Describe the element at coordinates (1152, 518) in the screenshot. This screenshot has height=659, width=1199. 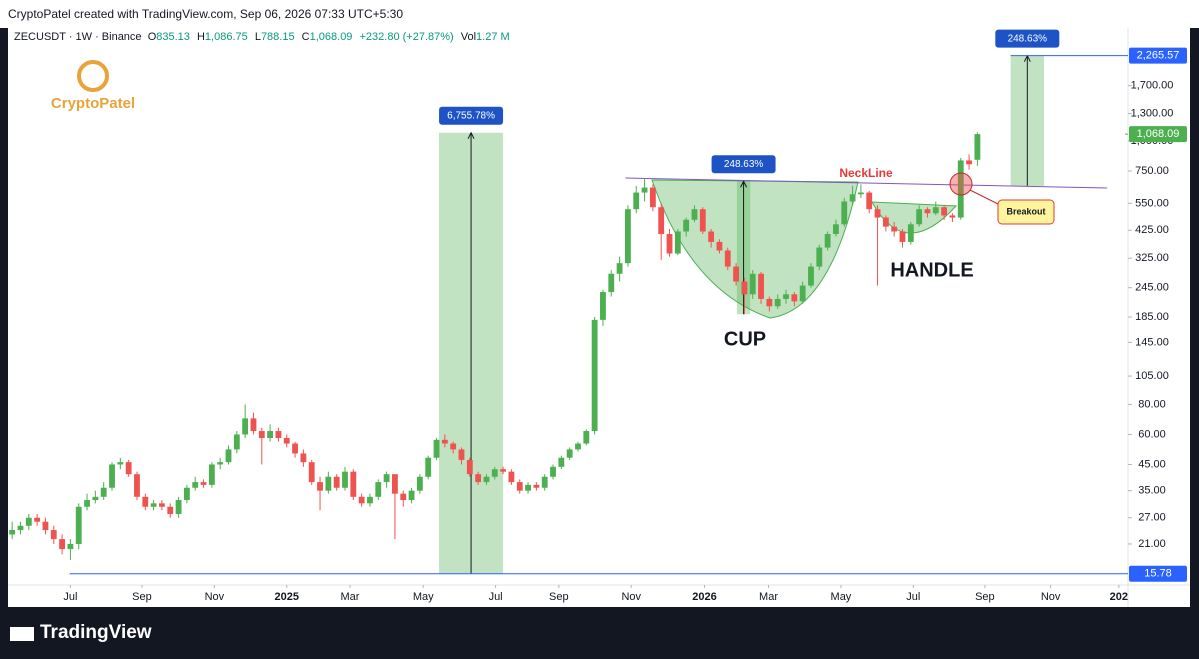
I see `y-tick-label: 27.00` at that location.